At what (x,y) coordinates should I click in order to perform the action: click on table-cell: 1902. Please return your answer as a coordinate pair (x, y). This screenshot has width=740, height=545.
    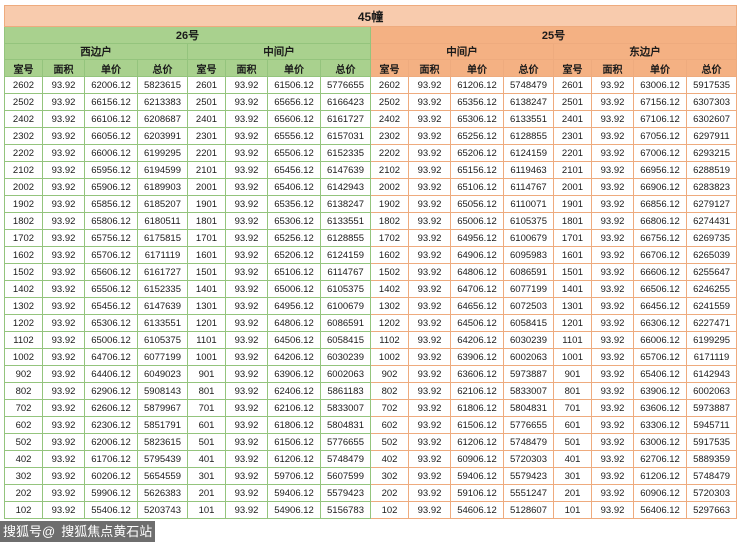
    Looking at the image, I should click on (389, 204).